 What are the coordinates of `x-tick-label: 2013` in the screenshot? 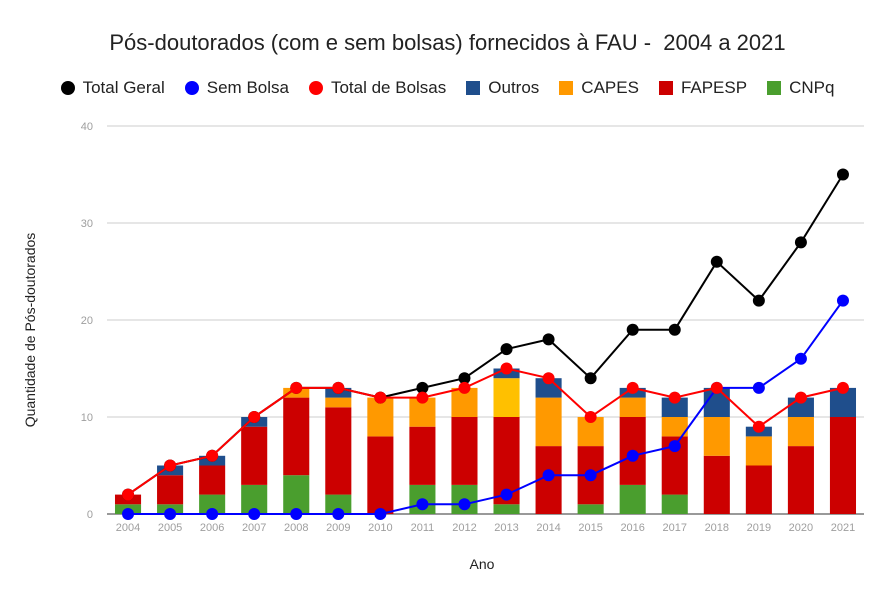 It's located at (506, 528).